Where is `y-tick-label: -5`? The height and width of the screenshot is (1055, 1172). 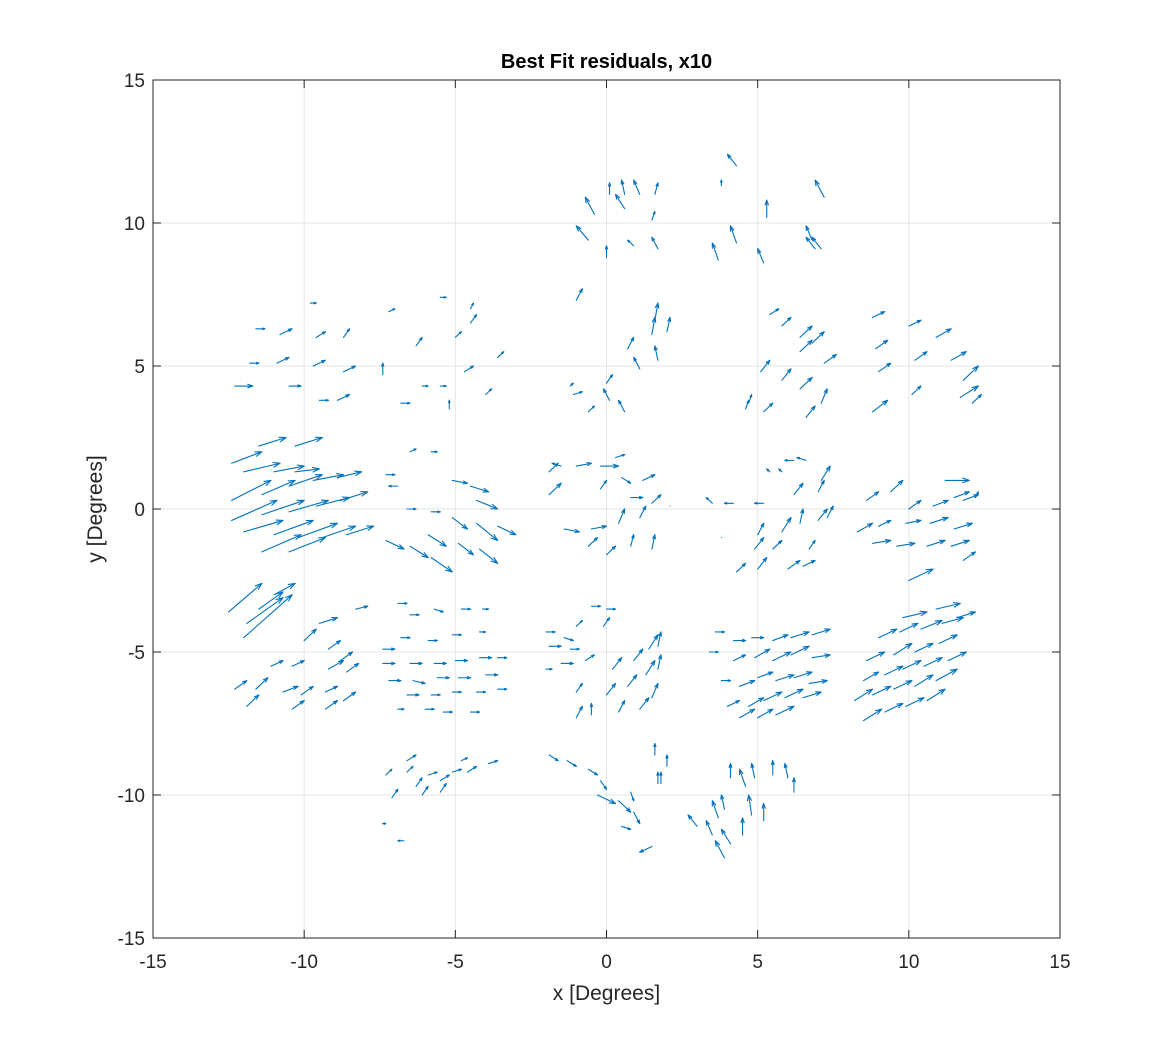 y-tick-label: -5 is located at coordinates (136, 653).